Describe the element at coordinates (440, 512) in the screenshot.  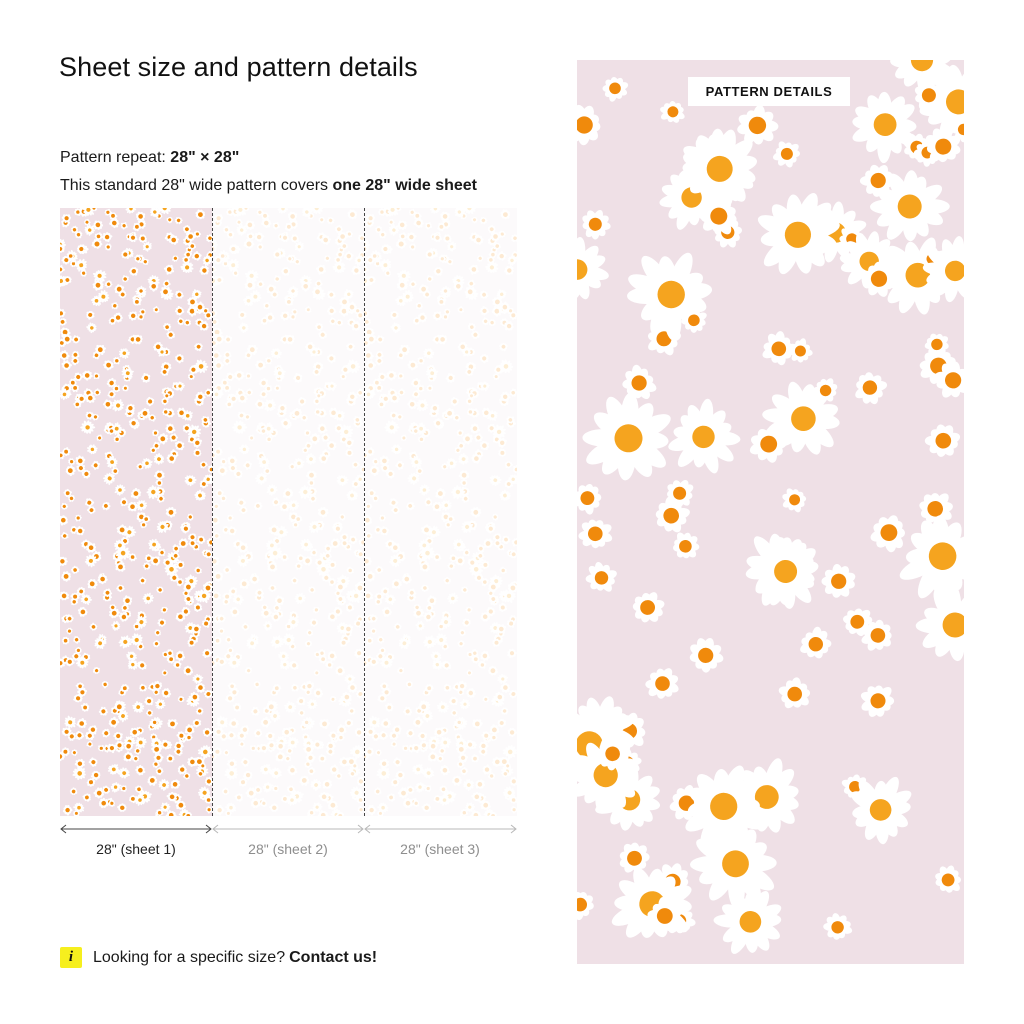
I see `sheet-3-pattern` at that location.